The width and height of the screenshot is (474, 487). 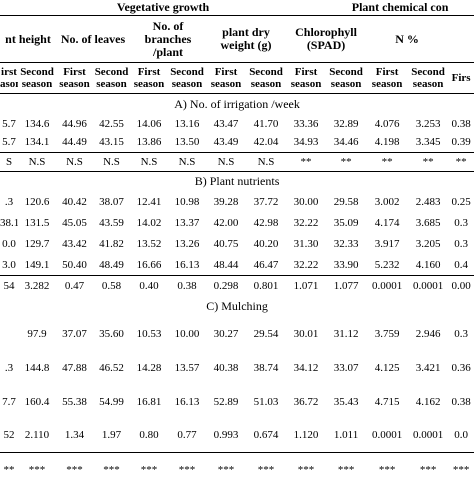 I want to click on cell: 42.04, so click(x=266, y=143).